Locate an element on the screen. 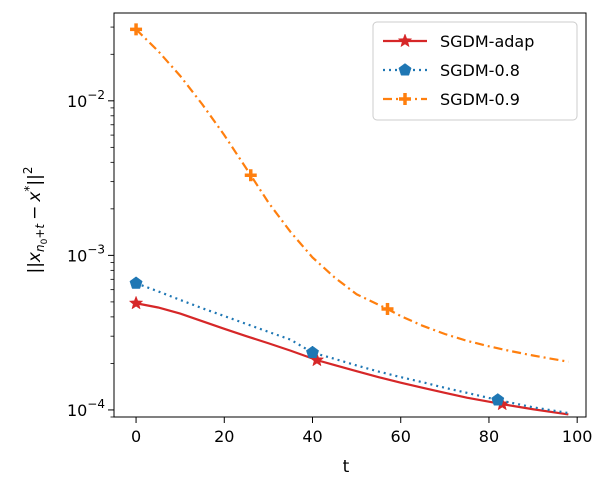  legend-items: SGDM-adap SGDM-0.8 SGDM-0.9 is located at coordinates (458, 70).